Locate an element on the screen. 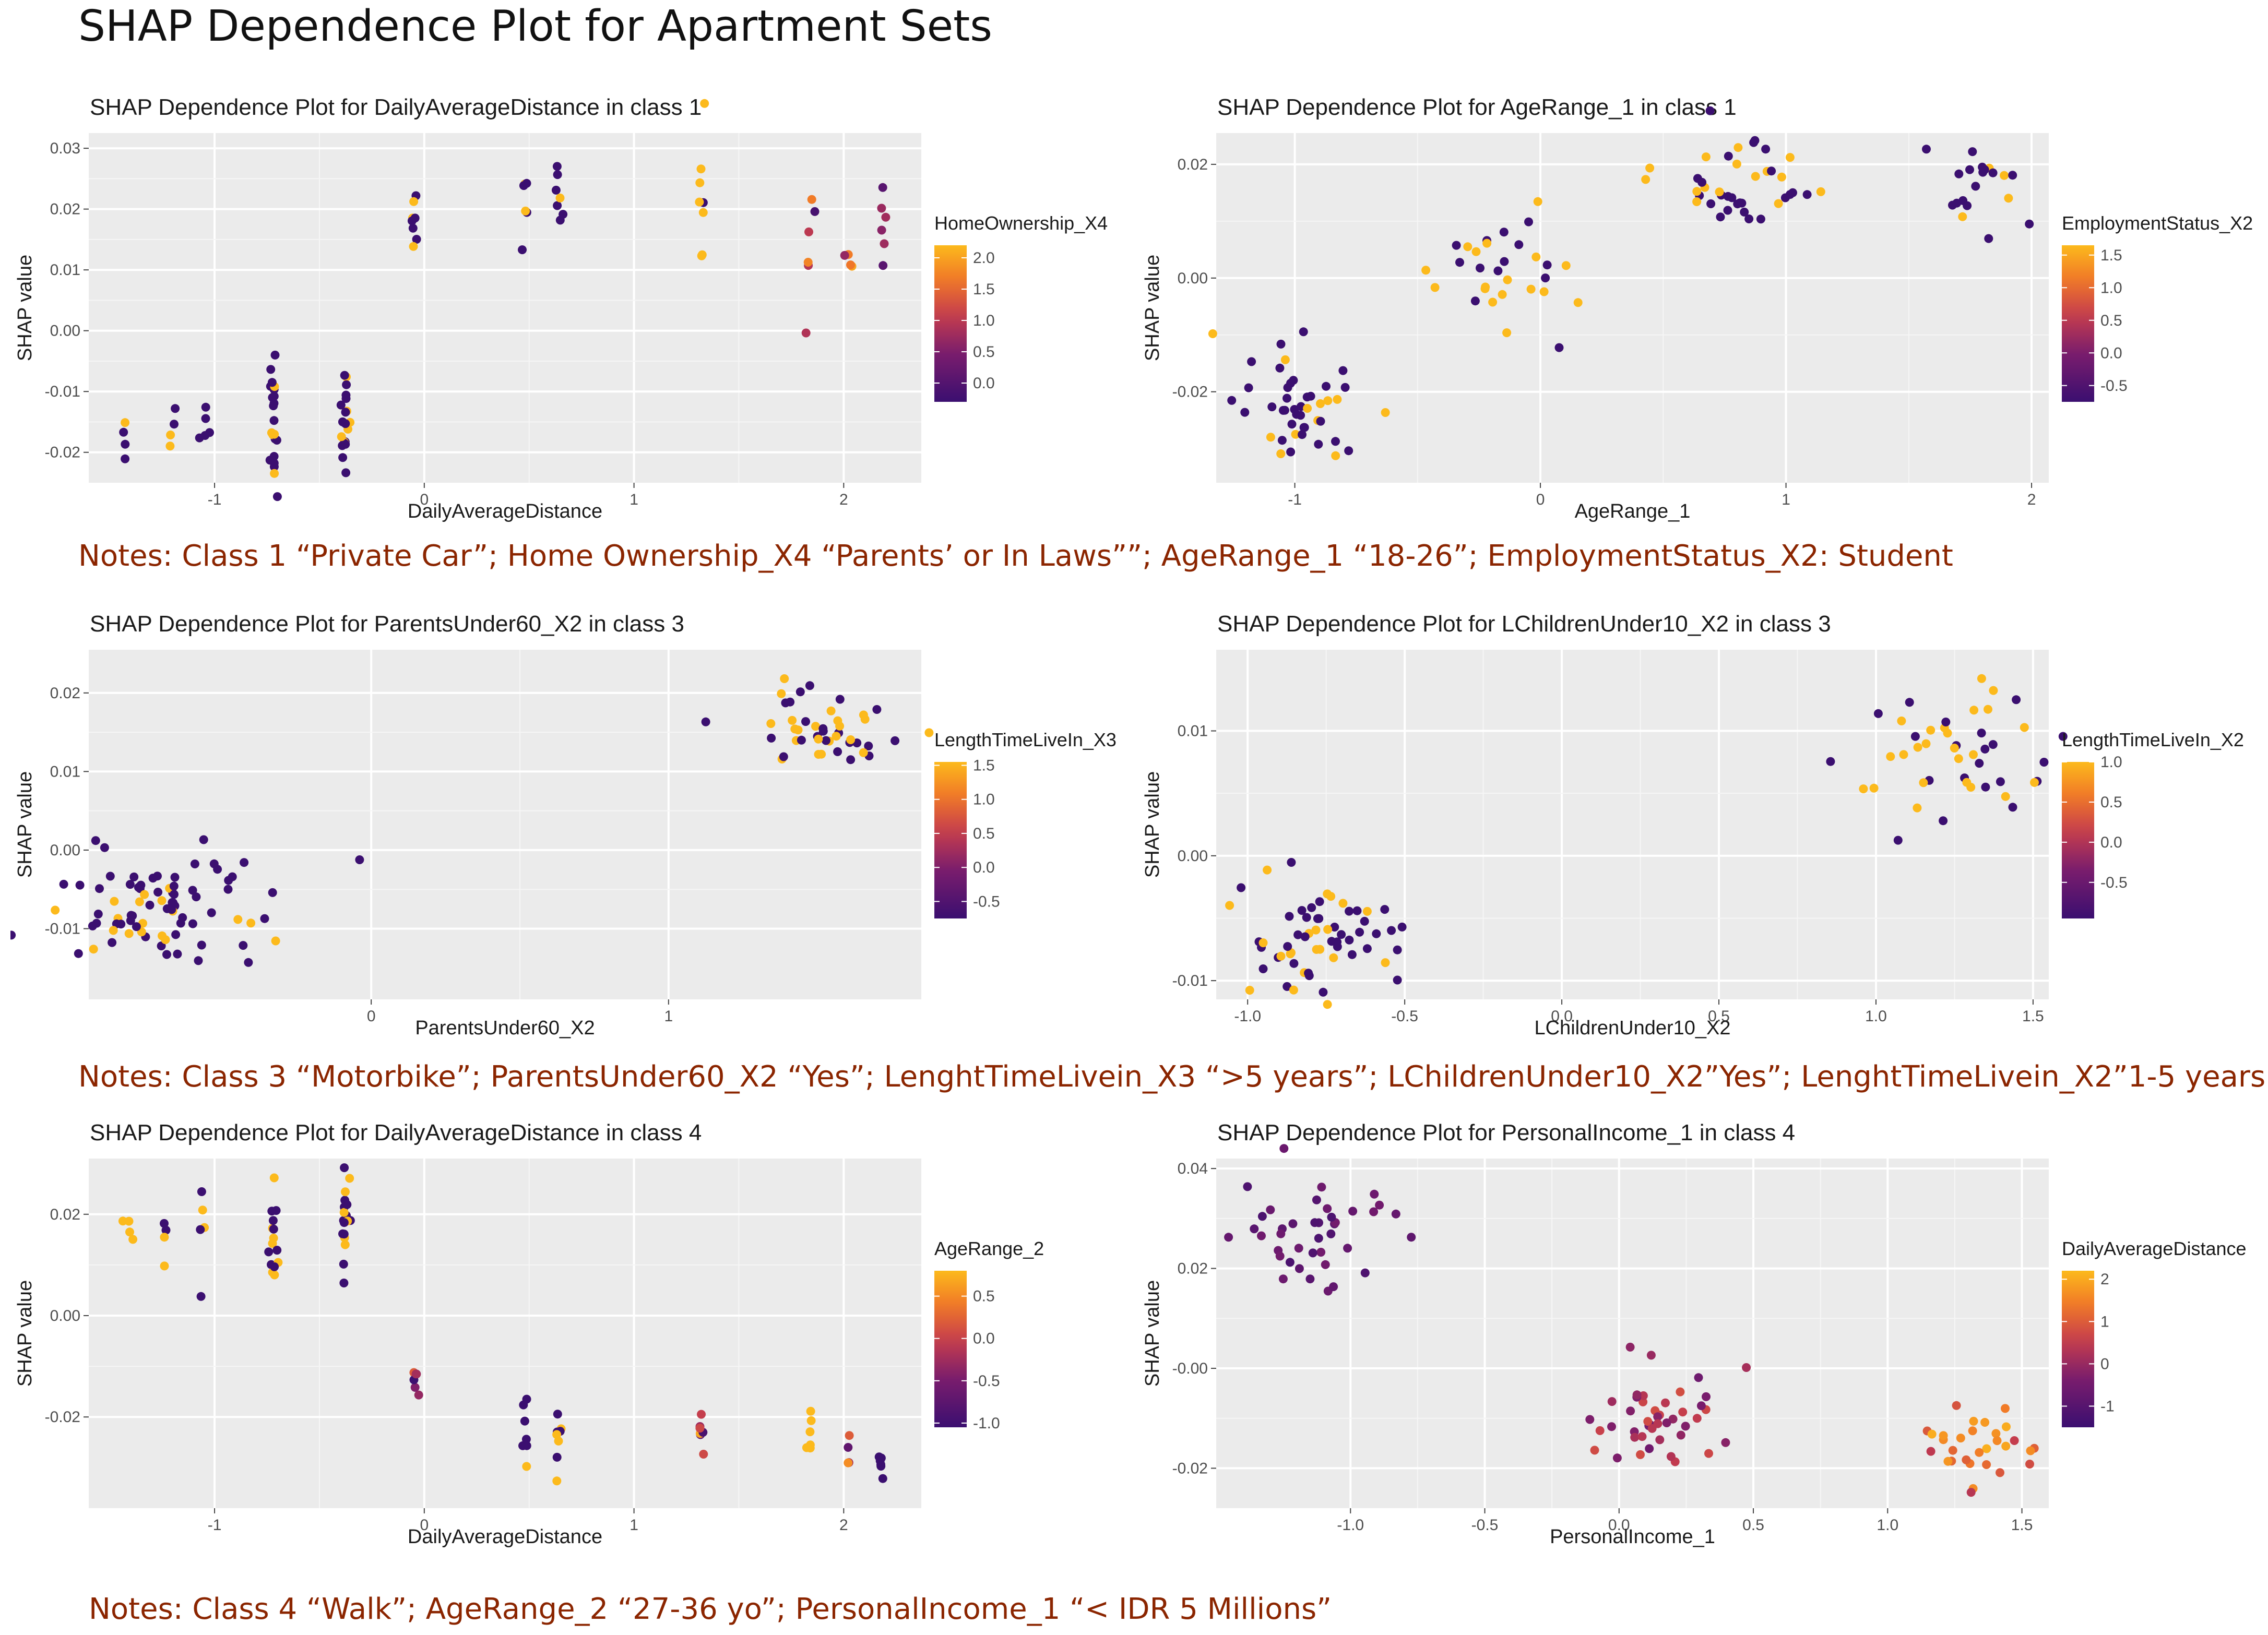 This screenshot has width=2268, height=1635. x-tick-label: 1.0 is located at coordinates (1876, 1017).